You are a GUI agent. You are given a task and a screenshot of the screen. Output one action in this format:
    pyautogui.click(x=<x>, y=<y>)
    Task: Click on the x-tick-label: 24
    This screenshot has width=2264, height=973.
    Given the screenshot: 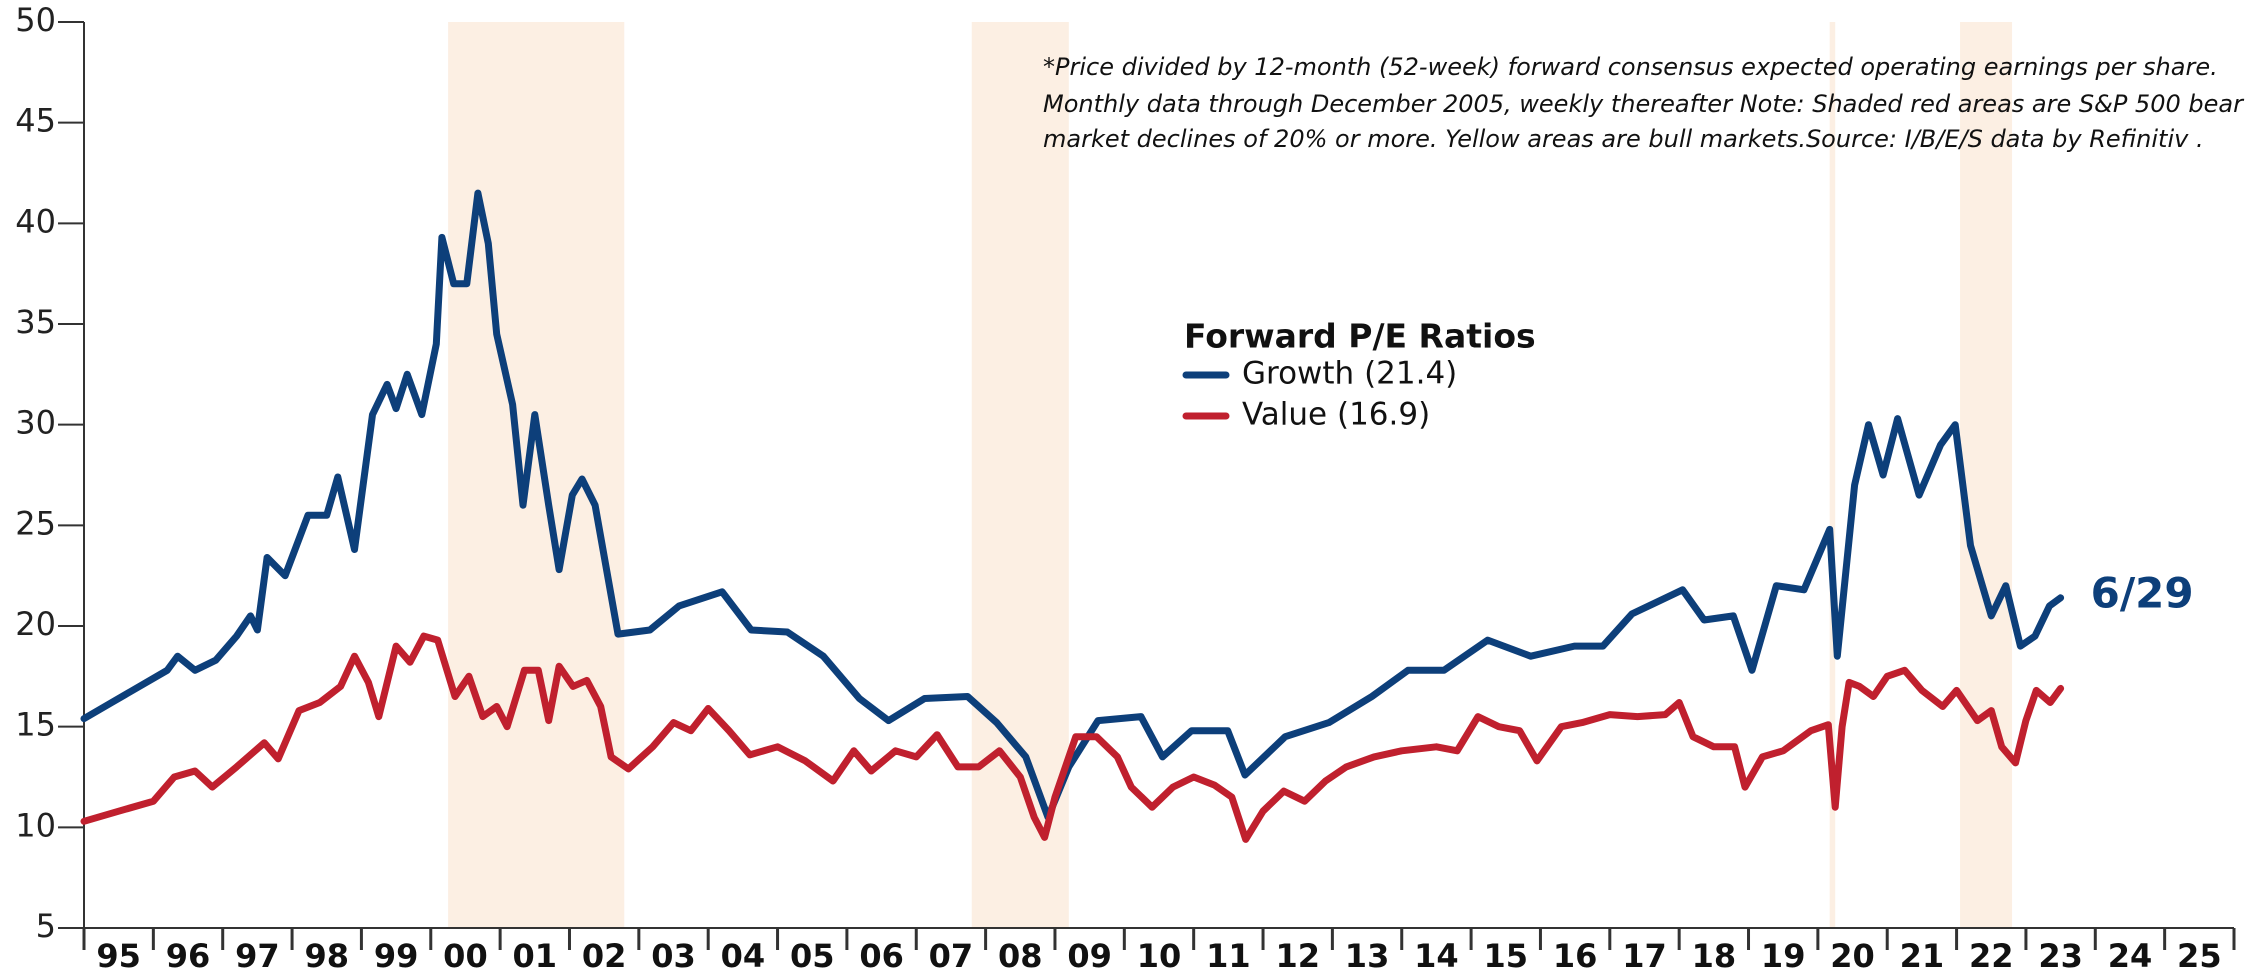 What is the action you would take?
    pyautogui.click(x=2130, y=955)
    